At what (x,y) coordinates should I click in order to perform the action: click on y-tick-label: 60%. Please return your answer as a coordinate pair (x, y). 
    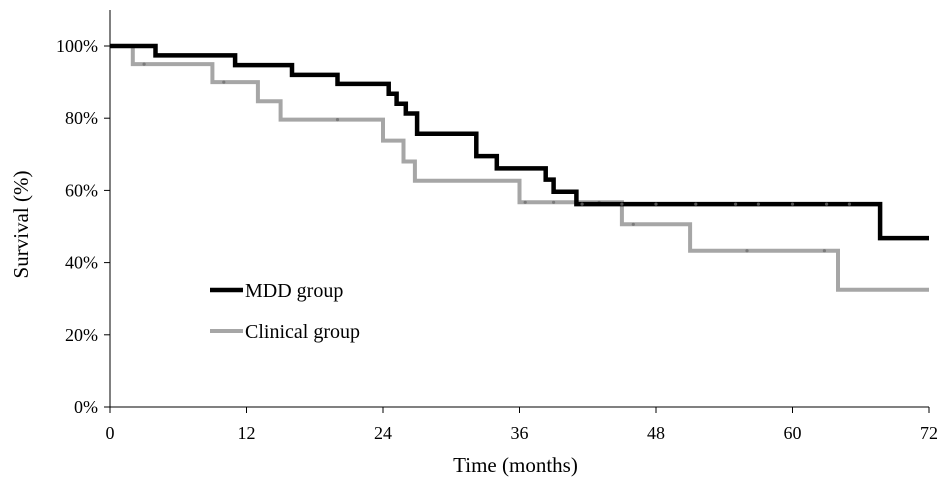
    Looking at the image, I should click on (81, 190).